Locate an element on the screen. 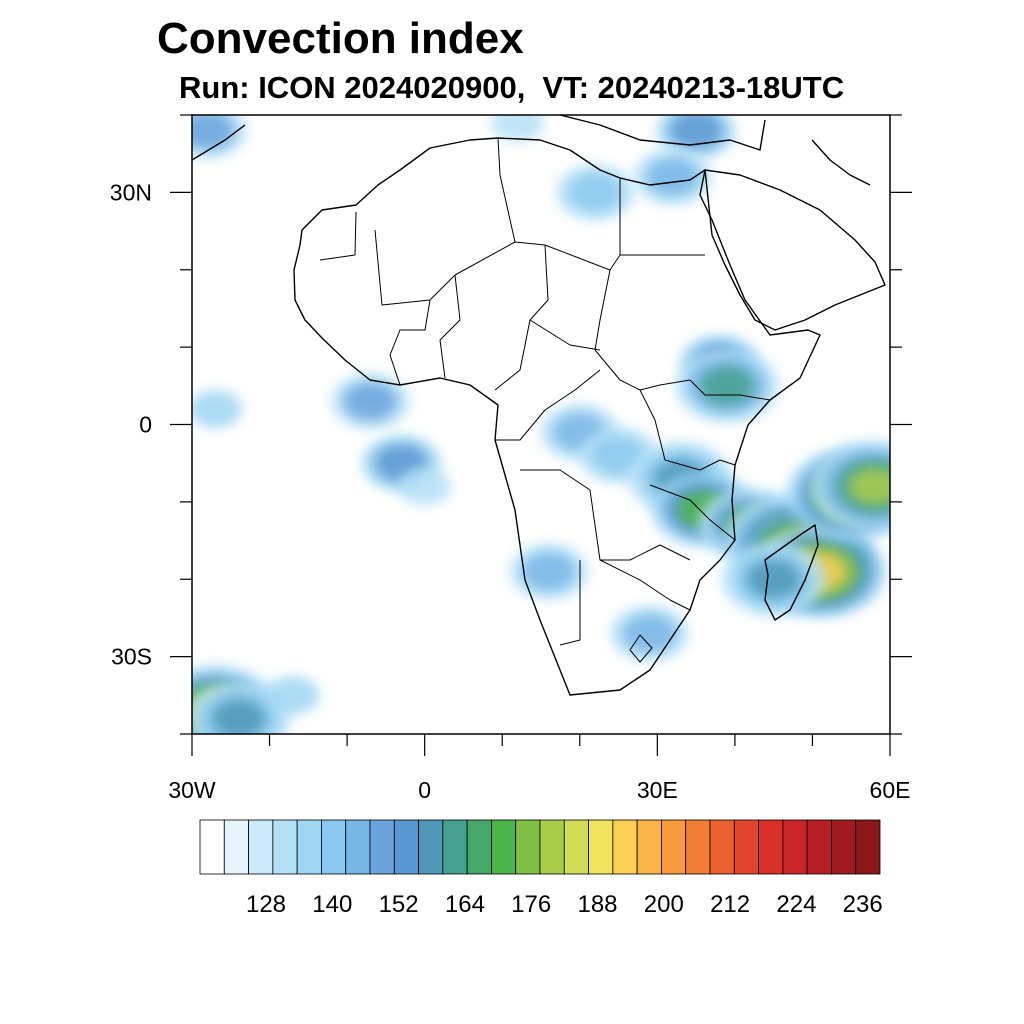 Image resolution: width=1024 pixels, height=1024 pixels. lat-tick-label: 0 is located at coordinates (145, 425).